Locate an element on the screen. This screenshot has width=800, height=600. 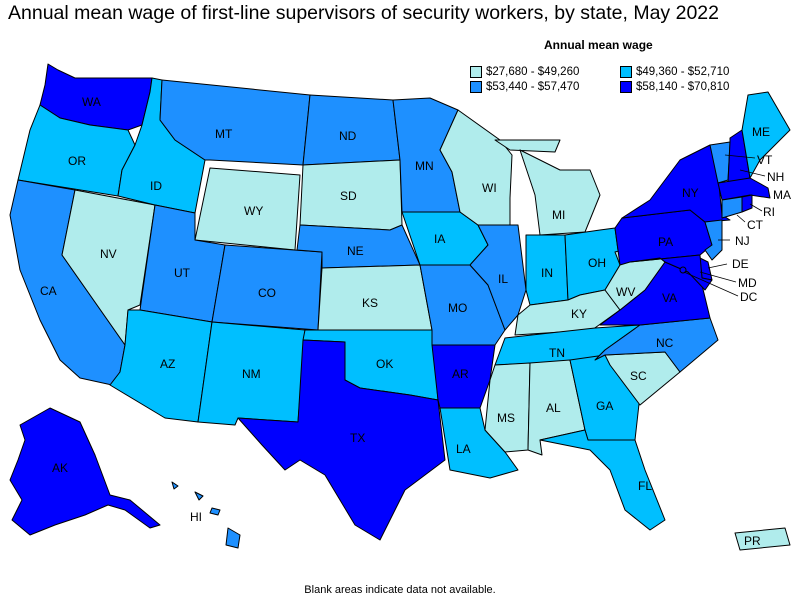
state-label-IL: IL is located at coordinates (503, 279).